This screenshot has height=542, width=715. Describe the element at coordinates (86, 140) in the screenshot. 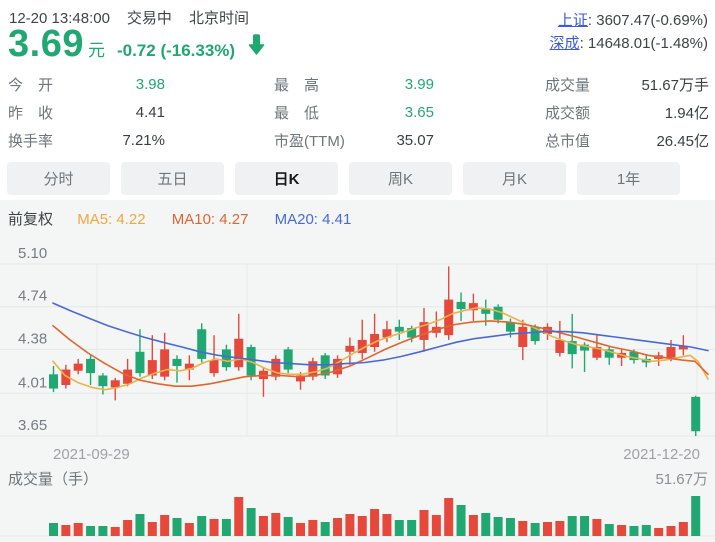

I see `stat-turnover-rate: 换手率 7.21%` at that location.